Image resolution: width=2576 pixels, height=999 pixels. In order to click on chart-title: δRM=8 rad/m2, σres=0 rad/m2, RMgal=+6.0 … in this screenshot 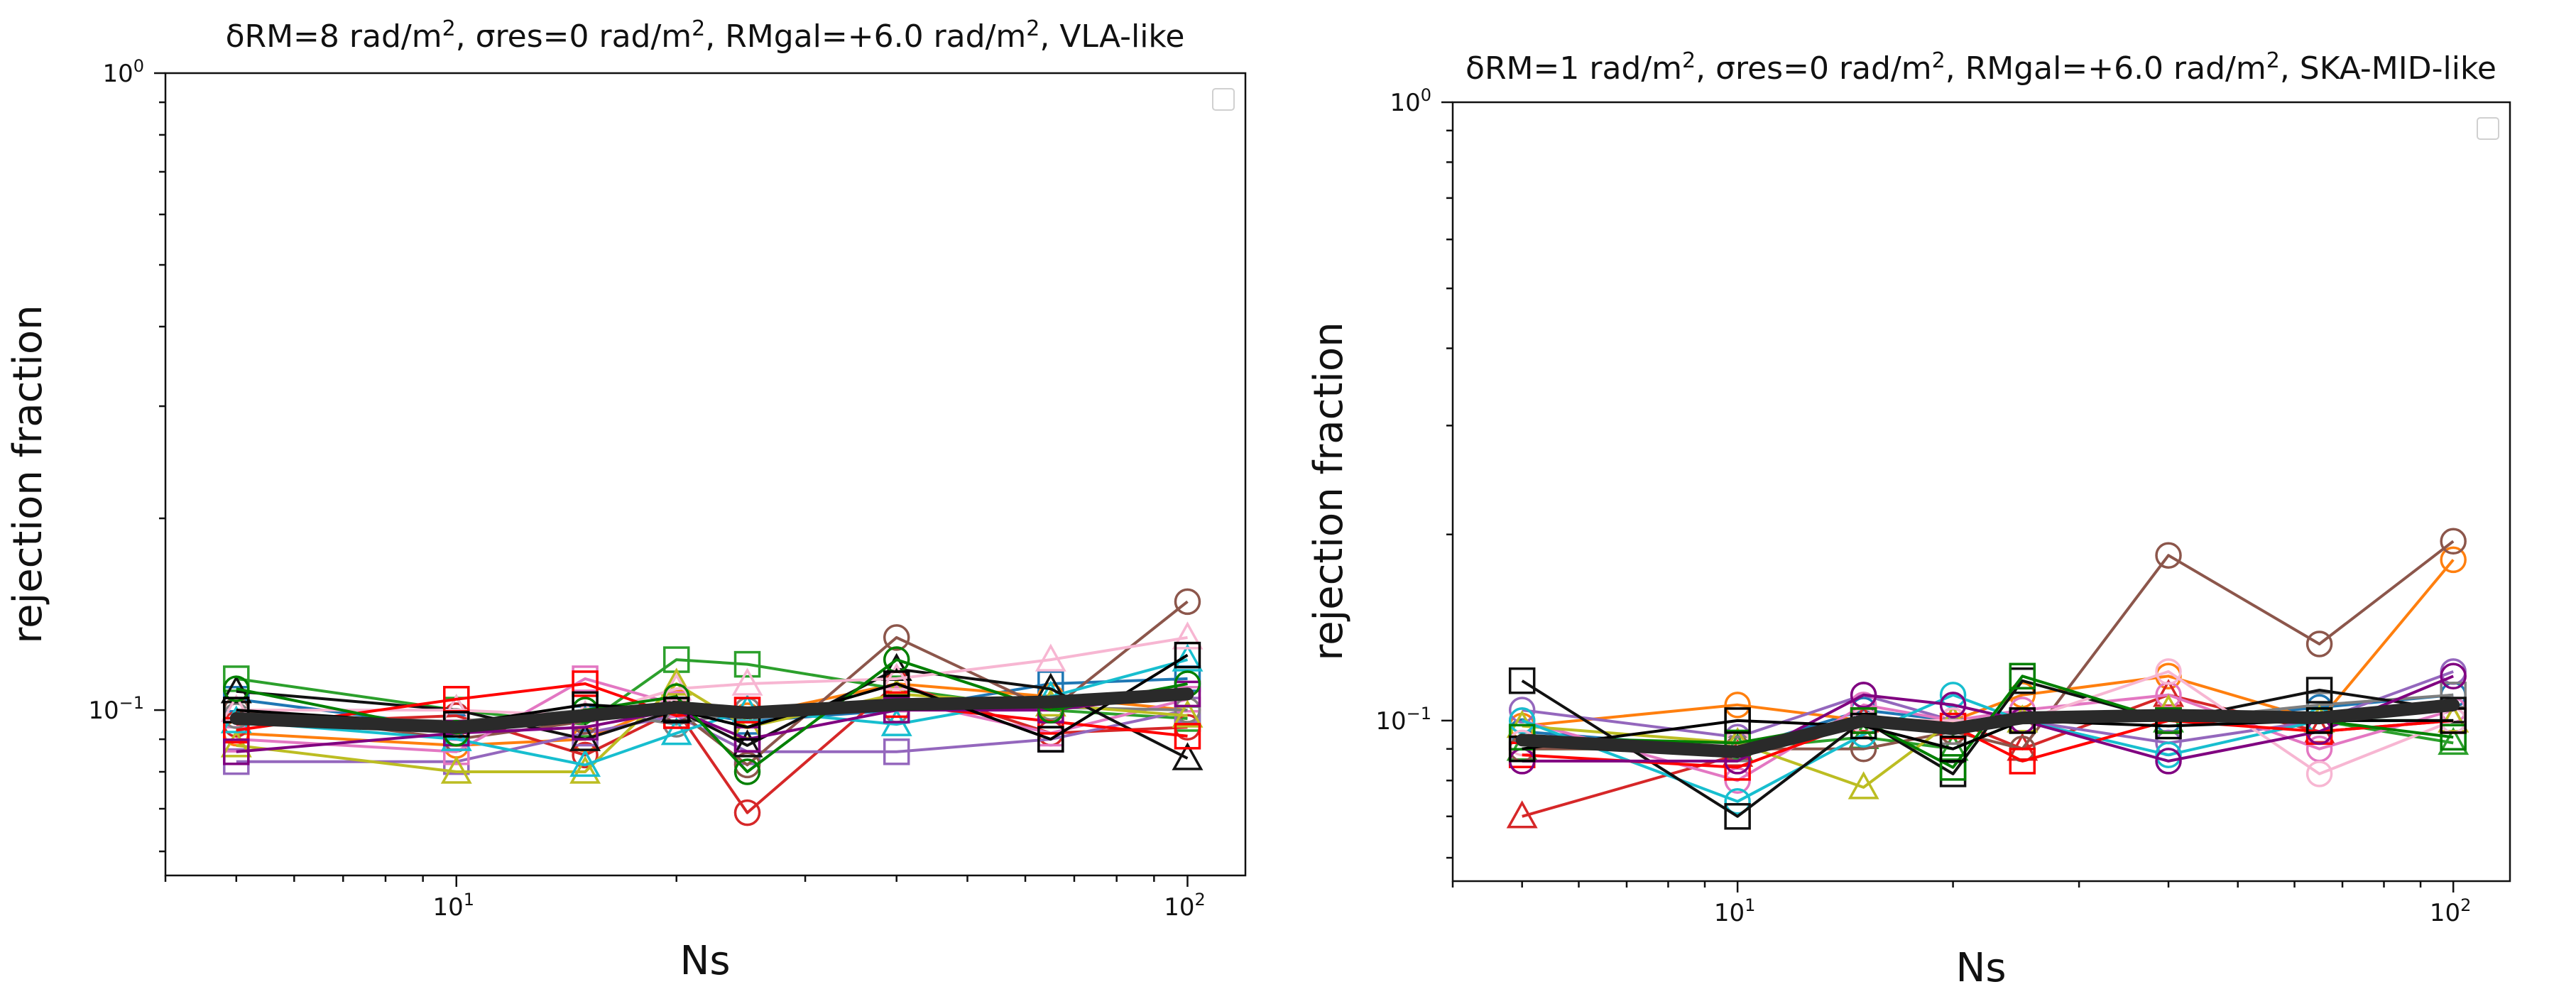, I will do `click(705, 35)`.